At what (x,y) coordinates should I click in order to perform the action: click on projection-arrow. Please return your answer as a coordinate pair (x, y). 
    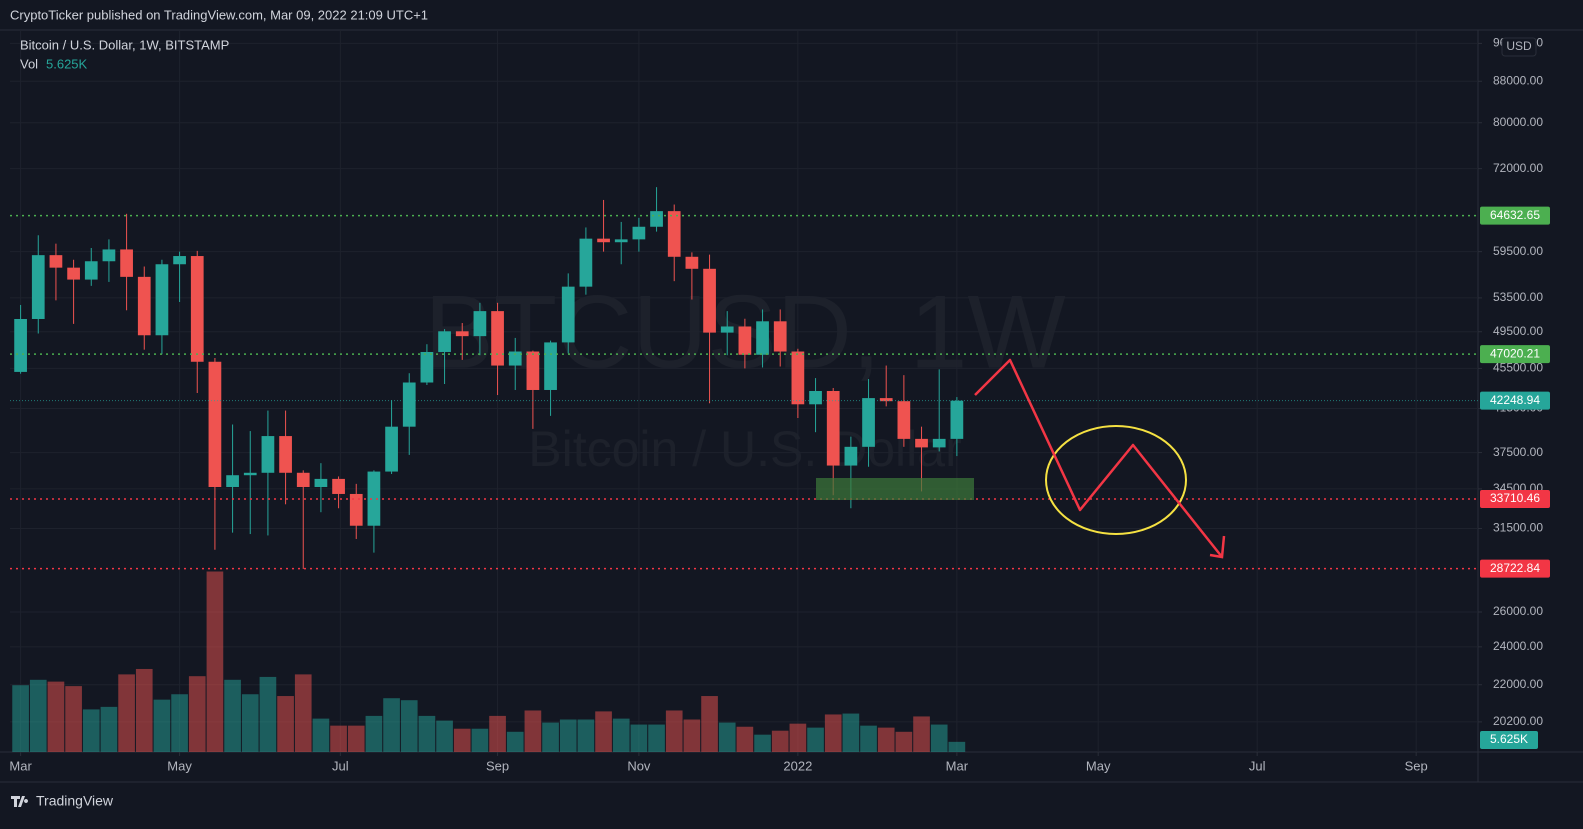
    Looking at the image, I should click on (1098, 458).